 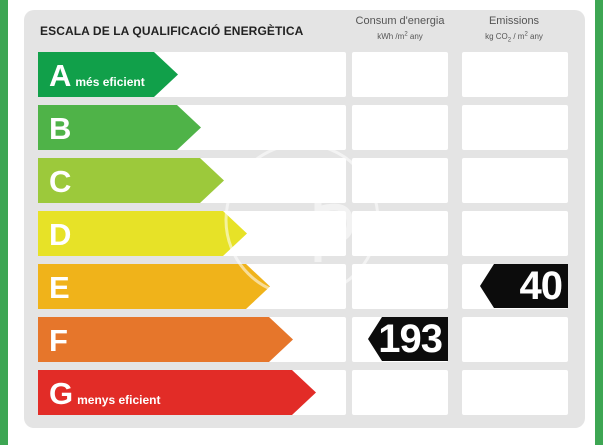 I want to click on emissions-cell-a, so click(x=515, y=74).